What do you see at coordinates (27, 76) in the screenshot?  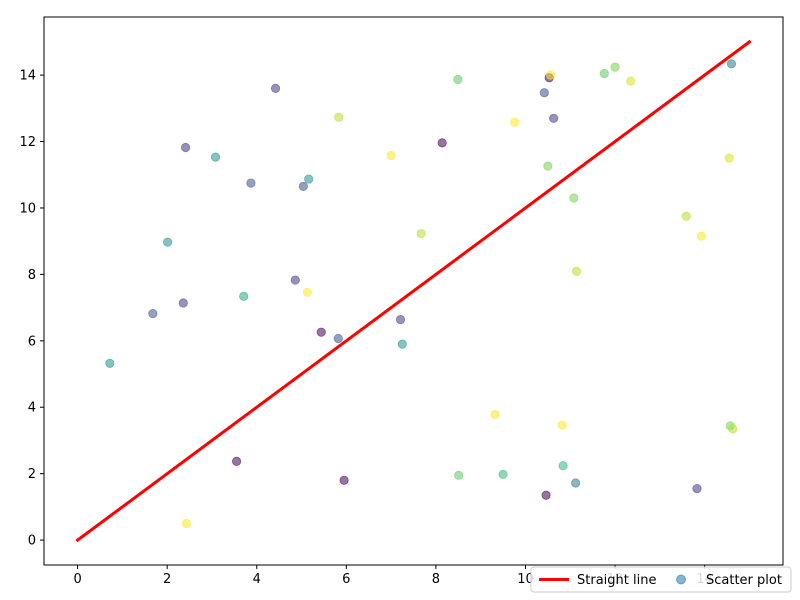 I see `y-tick-label: 14` at bounding box center [27, 76].